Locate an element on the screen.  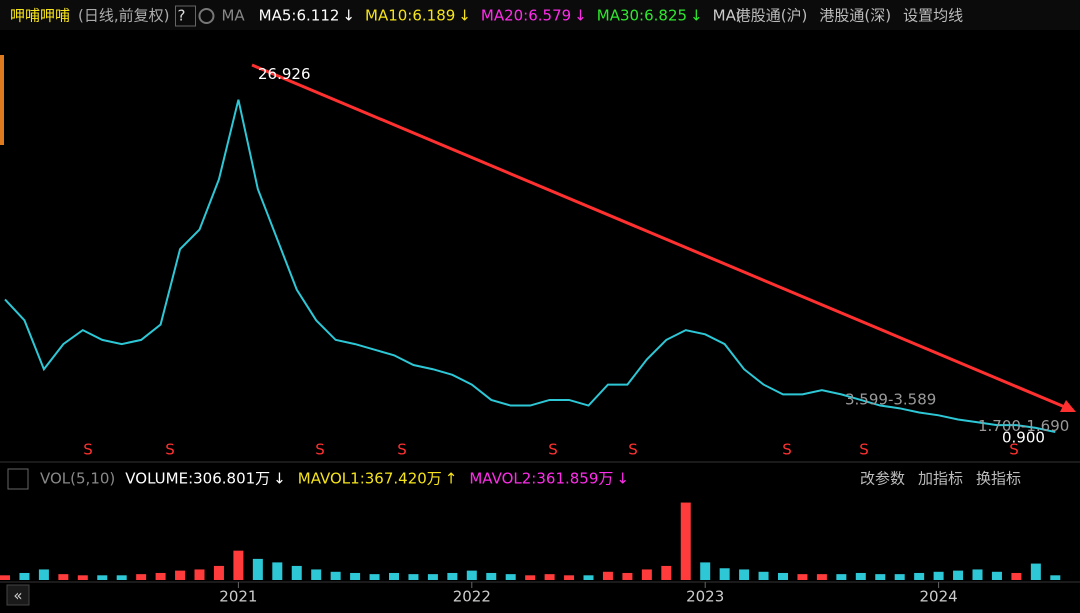
ma-value: MA20:6.579 is located at coordinates (526, 16).